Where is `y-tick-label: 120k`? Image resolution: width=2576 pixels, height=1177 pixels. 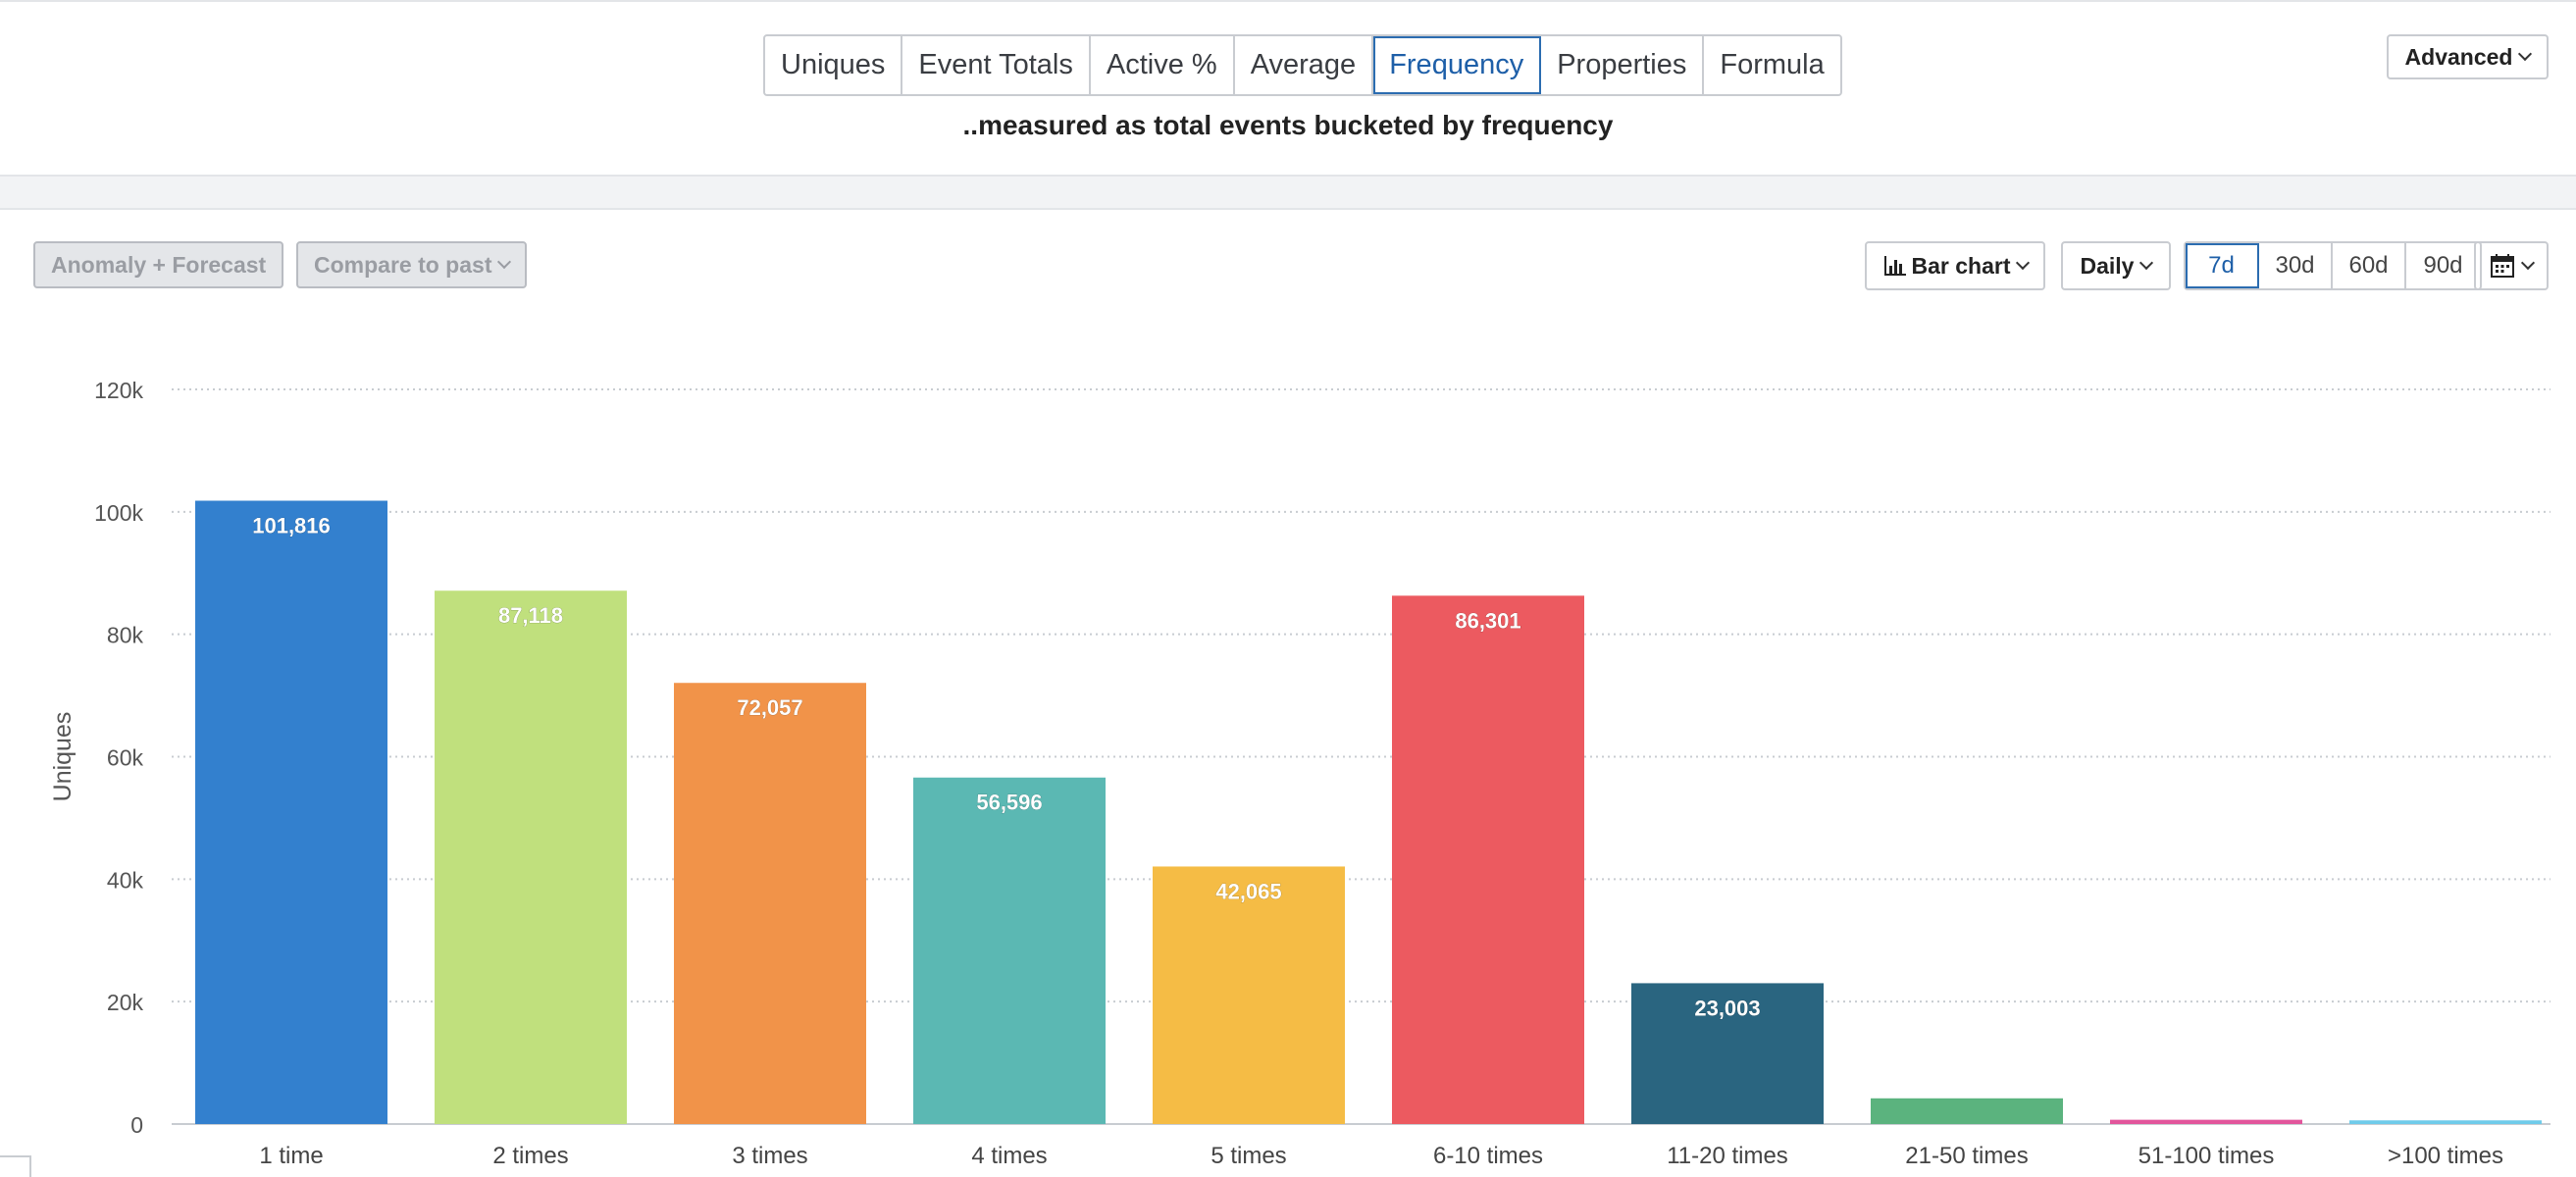 y-tick-label: 120k is located at coordinates (118, 390).